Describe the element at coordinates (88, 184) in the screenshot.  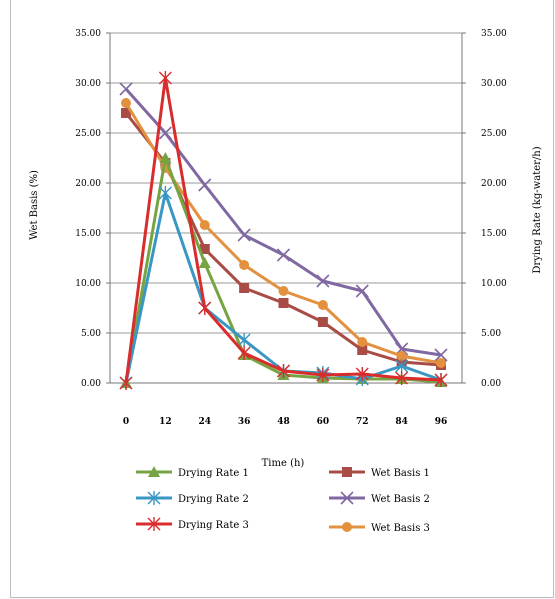
I see `y-tick-label-left: 20.00` at that location.